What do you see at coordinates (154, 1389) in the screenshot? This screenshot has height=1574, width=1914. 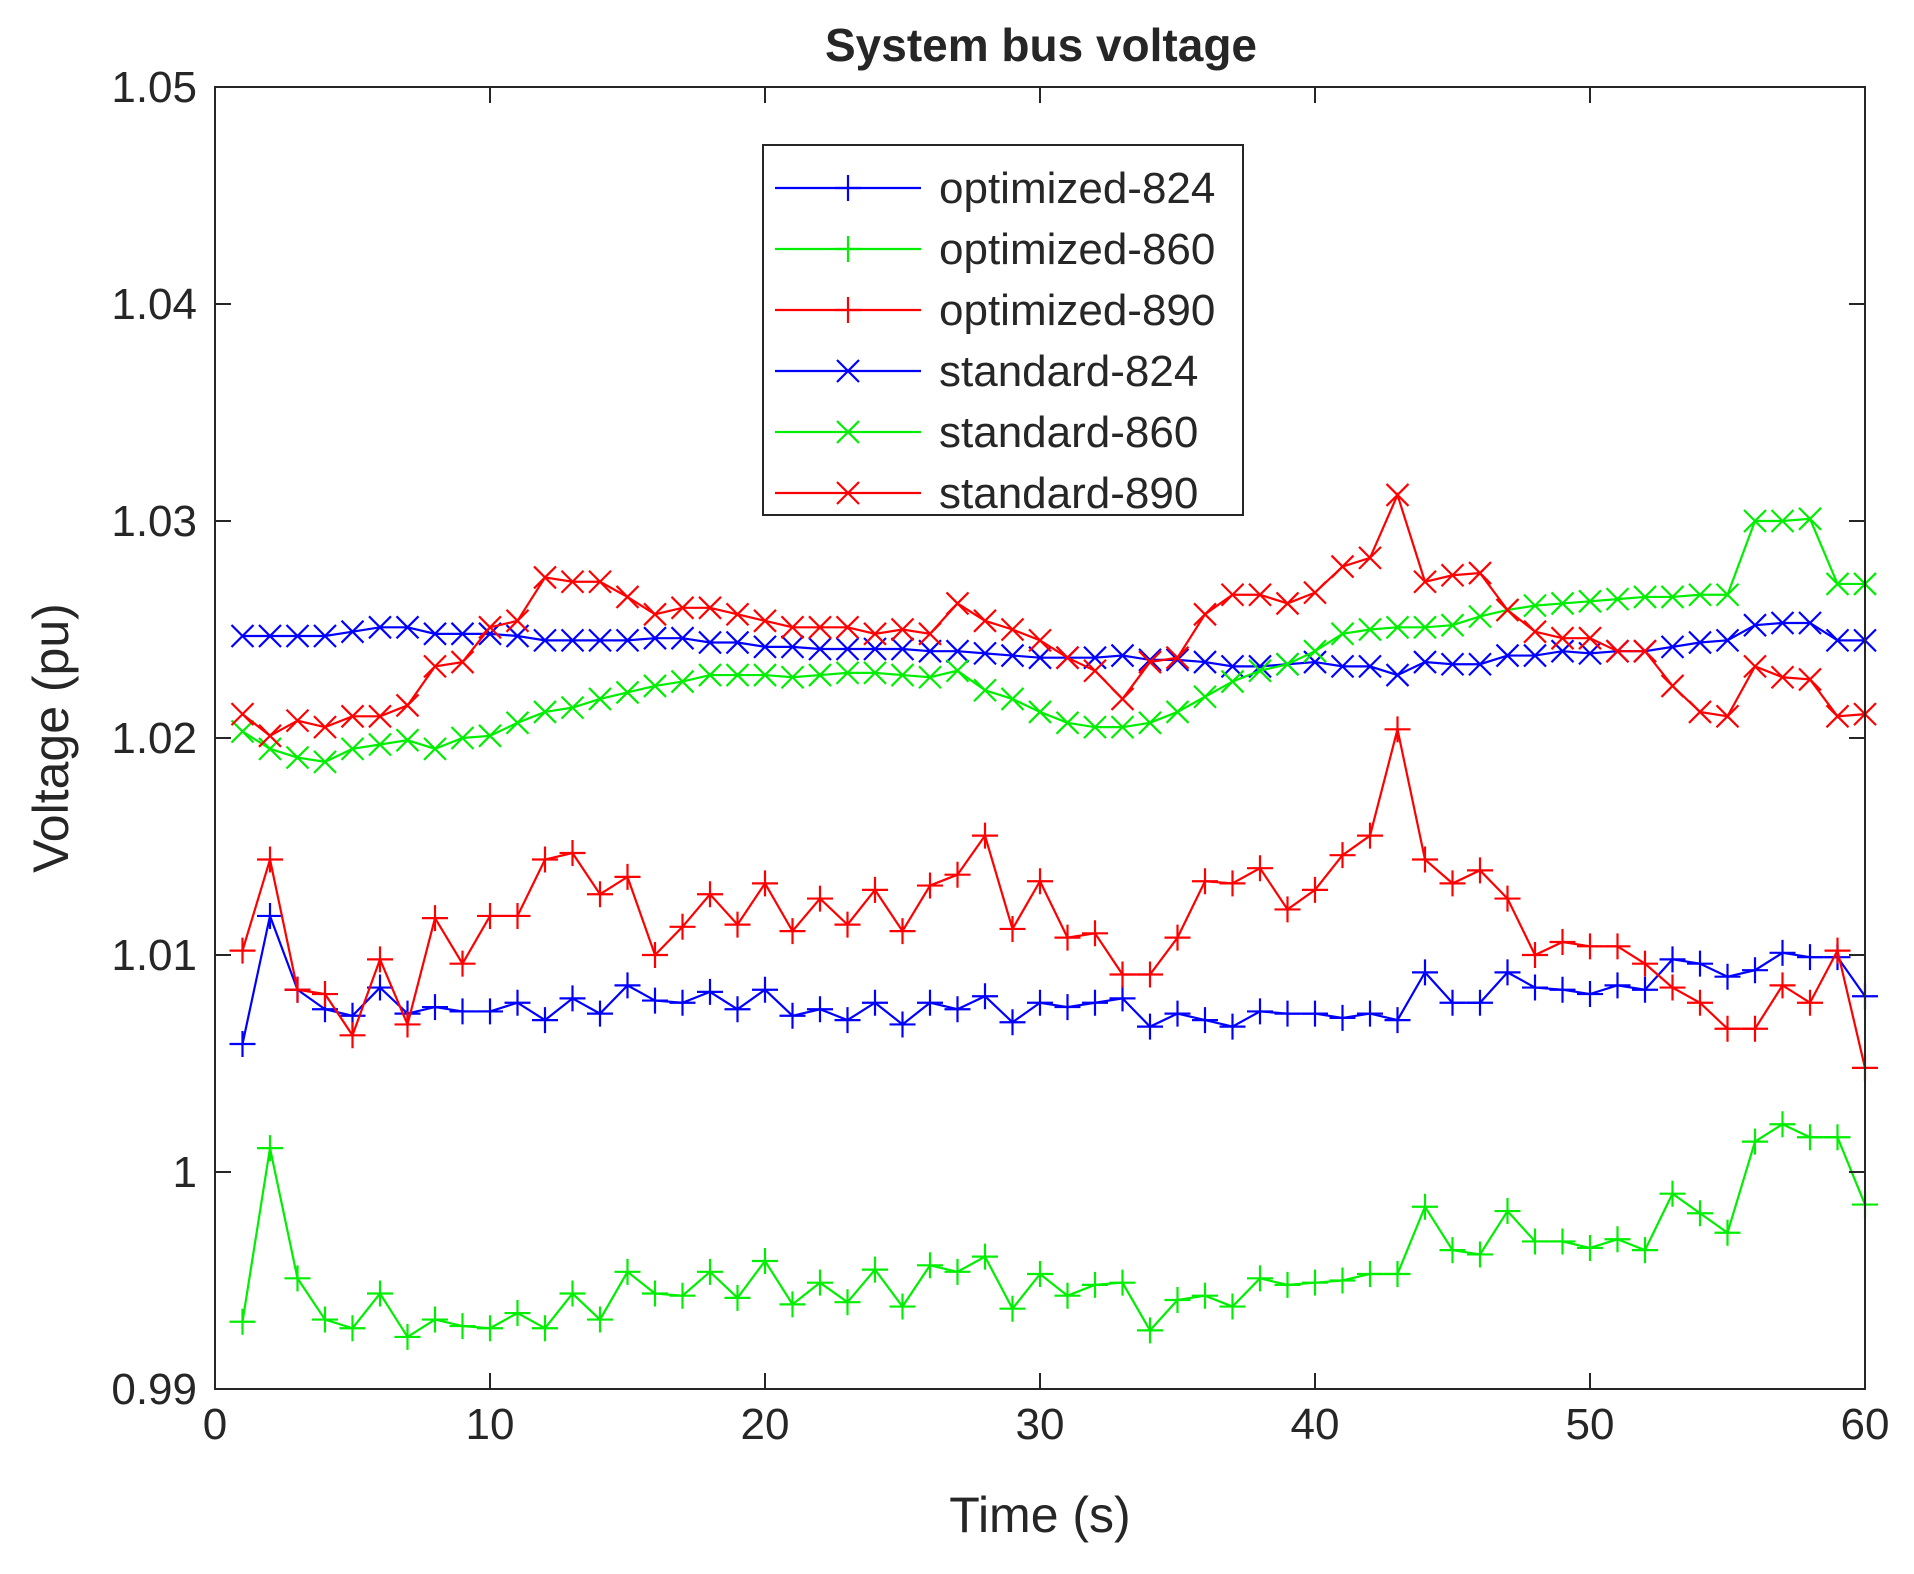 I see `y-tick-label: 0.99` at bounding box center [154, 1389].